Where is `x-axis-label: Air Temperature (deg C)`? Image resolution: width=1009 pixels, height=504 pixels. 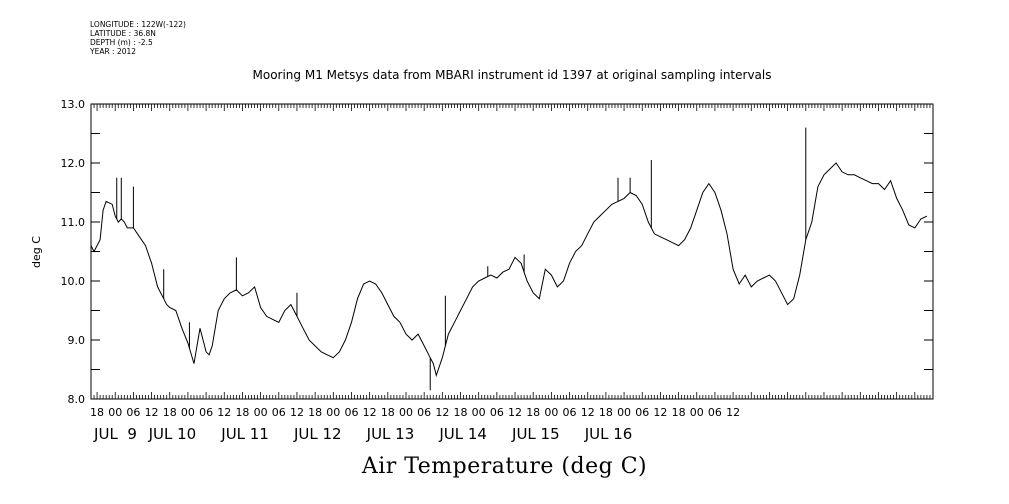 x-axis-label: Air Temperature (deg C) is located at coordinates (504, 466).